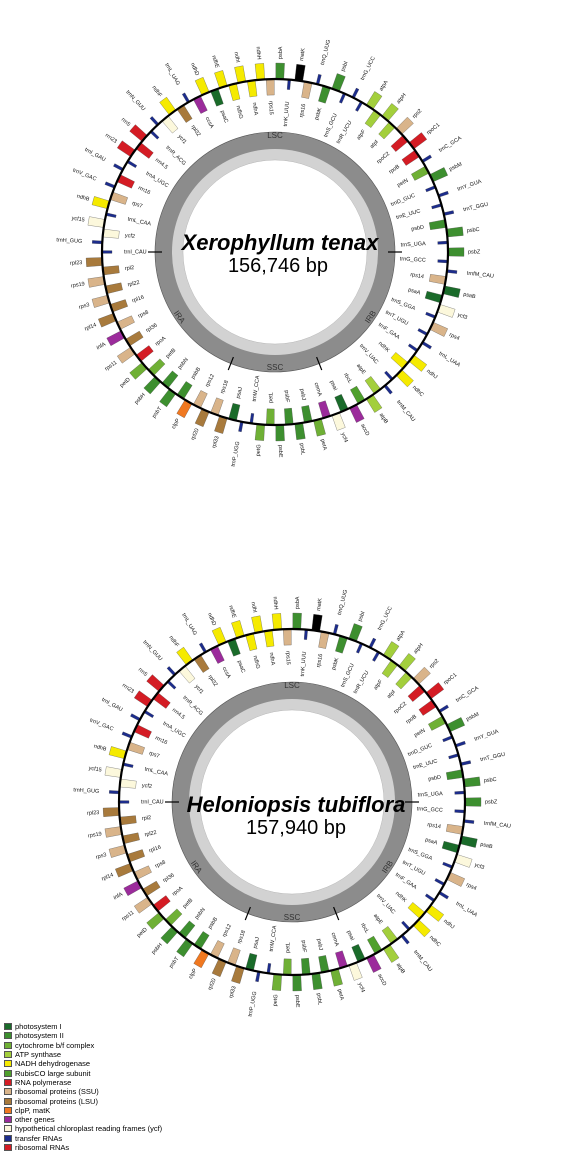 This screenshot has width=586, height=1152. I want to click on gene-label: ndhI, so click(237, 58).